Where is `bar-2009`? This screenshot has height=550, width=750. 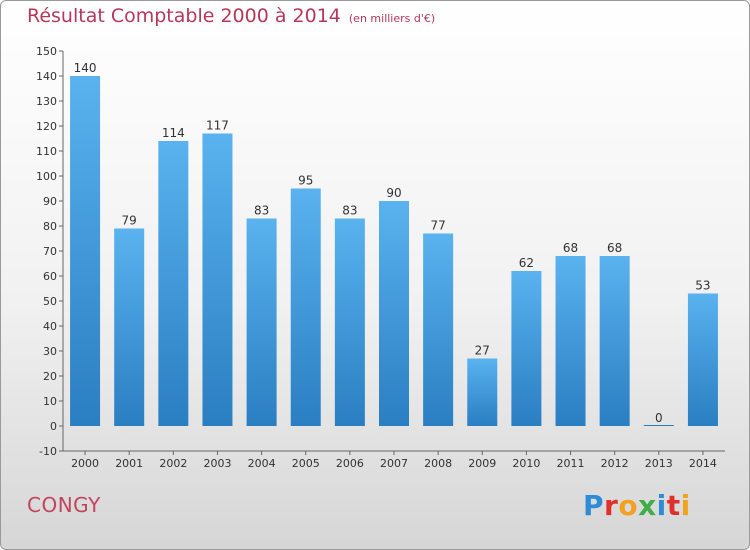 bar-2009 is located at coordinates (482, 392).